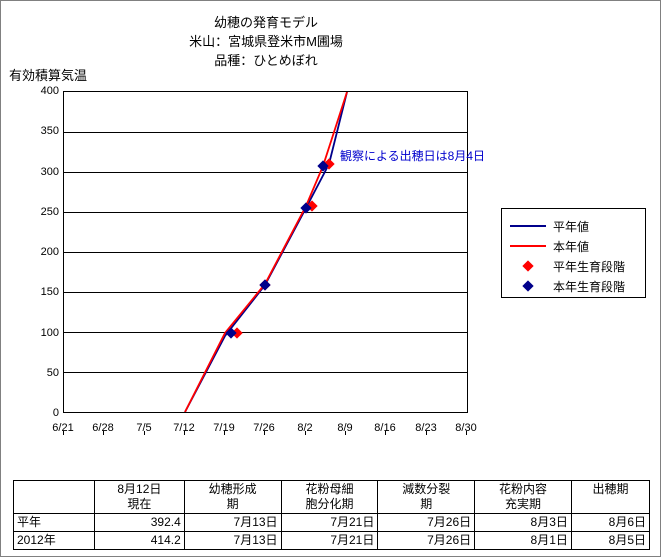 The height and width of the screenshot is (559, 663). What do you see at coordinates (63, 428) in the screenshot?
I see `x-tick-0: 6/21` at bounding box center [63, 428].